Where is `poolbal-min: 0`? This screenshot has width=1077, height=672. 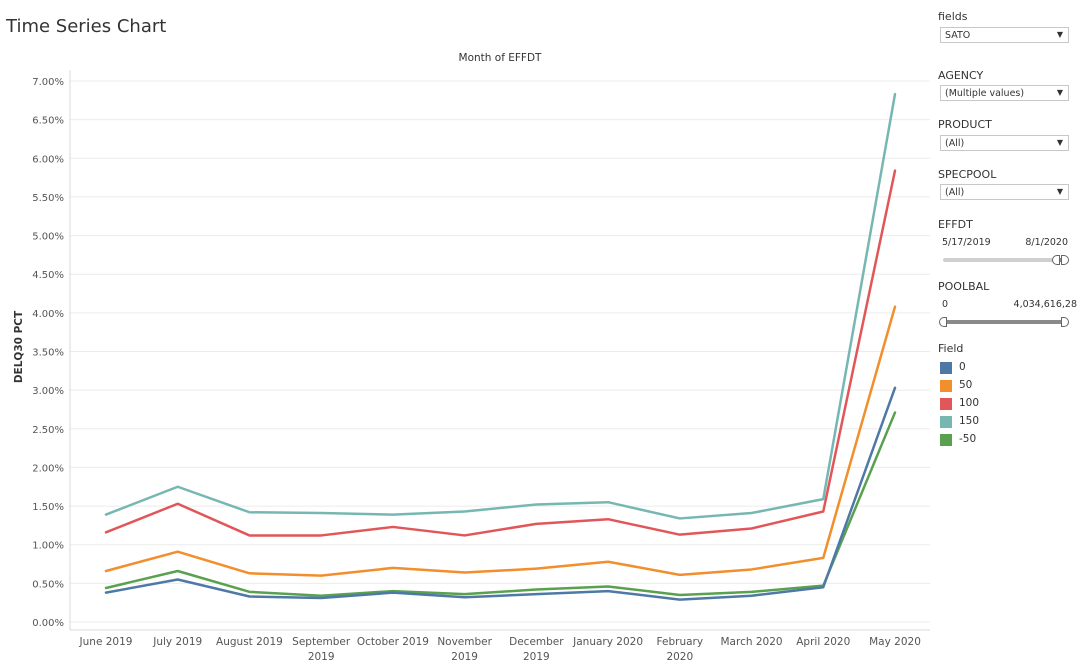 poolbal-min: 0 is located at coordinates (945, 304).